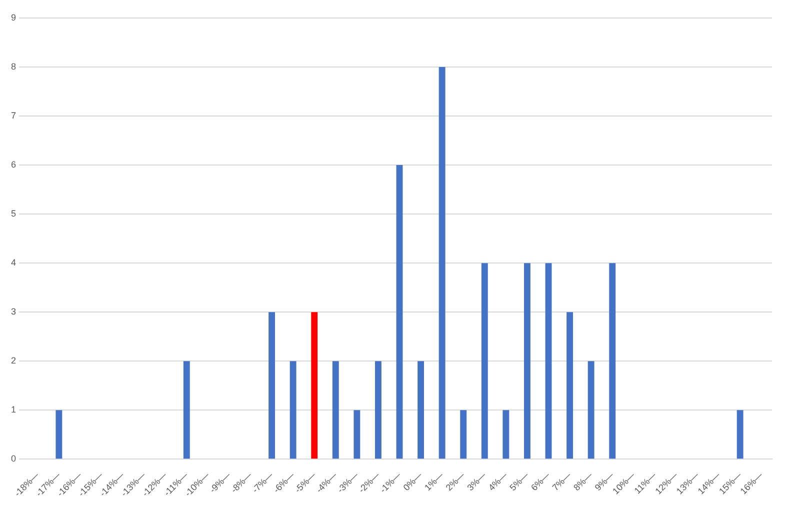  What do you see at coordinates (13, 165) in the screenshot?
I see `y-tick-label: 6` at bounding box center [13, 165].